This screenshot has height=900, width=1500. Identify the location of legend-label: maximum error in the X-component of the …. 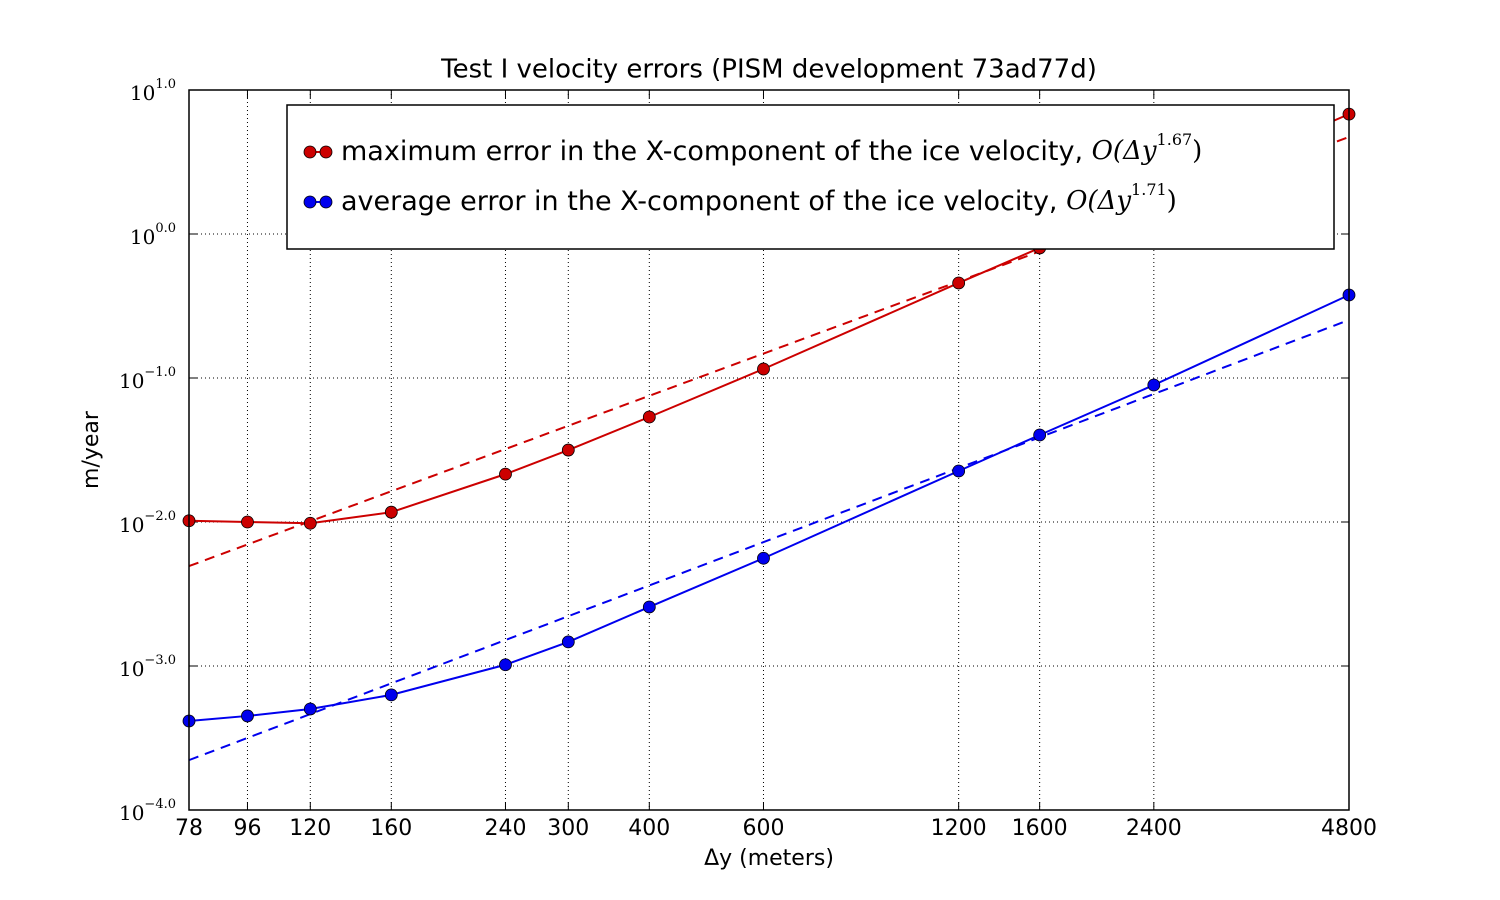
(771, 148).